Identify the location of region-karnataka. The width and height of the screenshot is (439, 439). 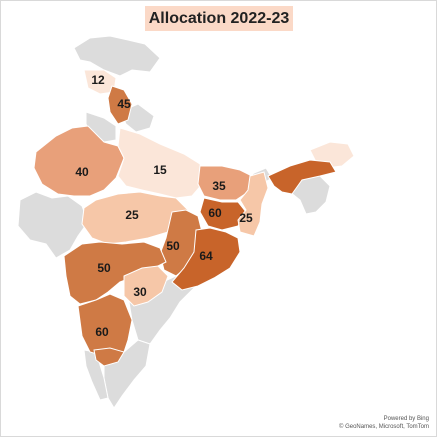
(105, 325).